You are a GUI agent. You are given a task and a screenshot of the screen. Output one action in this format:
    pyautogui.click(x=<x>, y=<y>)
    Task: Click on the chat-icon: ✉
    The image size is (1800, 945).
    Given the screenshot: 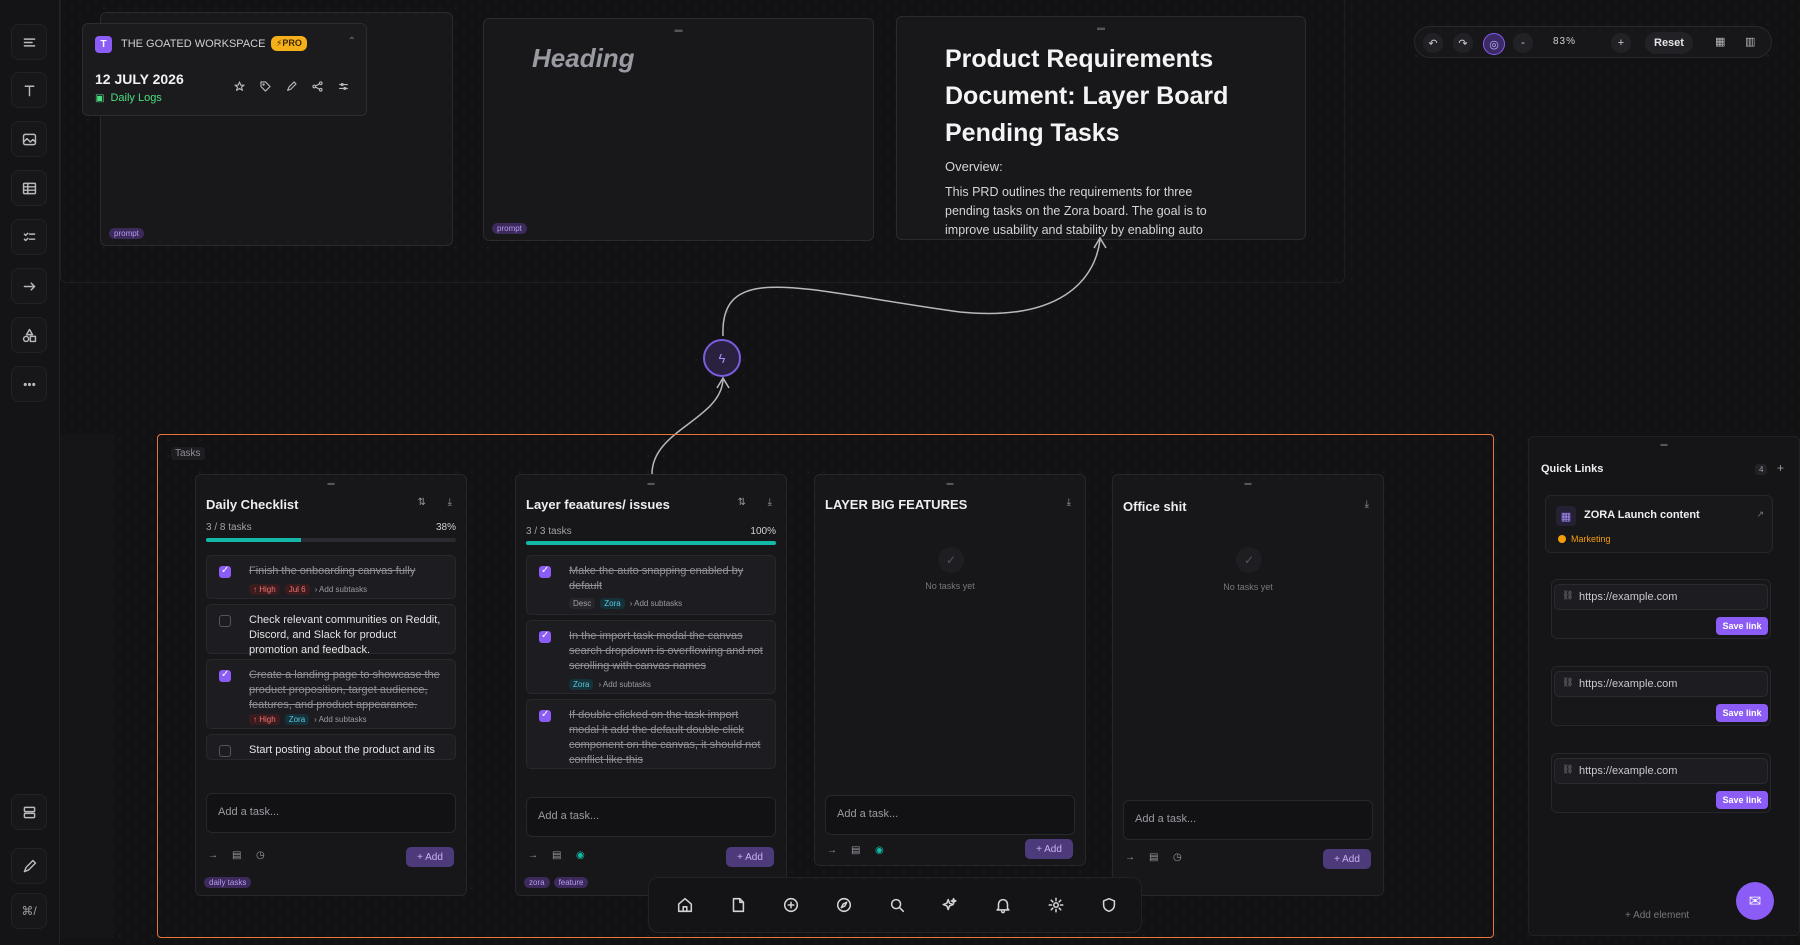 What is the action you would take?
    pyautogui.click(x=1755, y=901)
    